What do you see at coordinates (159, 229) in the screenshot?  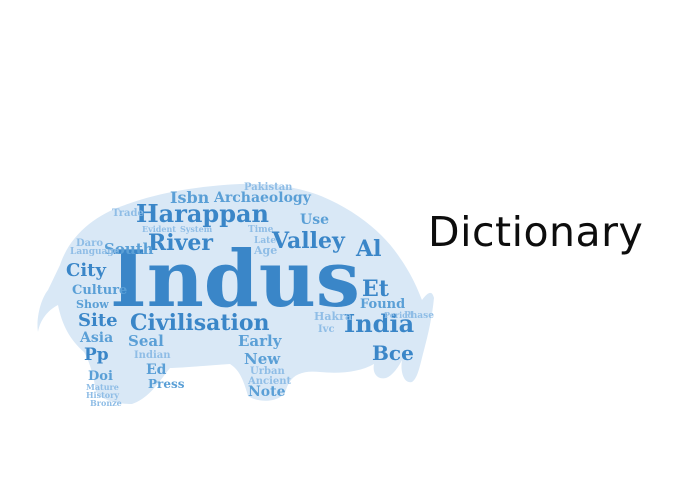 I see `cloud-word: Evident` at bounding box center [159, 229].